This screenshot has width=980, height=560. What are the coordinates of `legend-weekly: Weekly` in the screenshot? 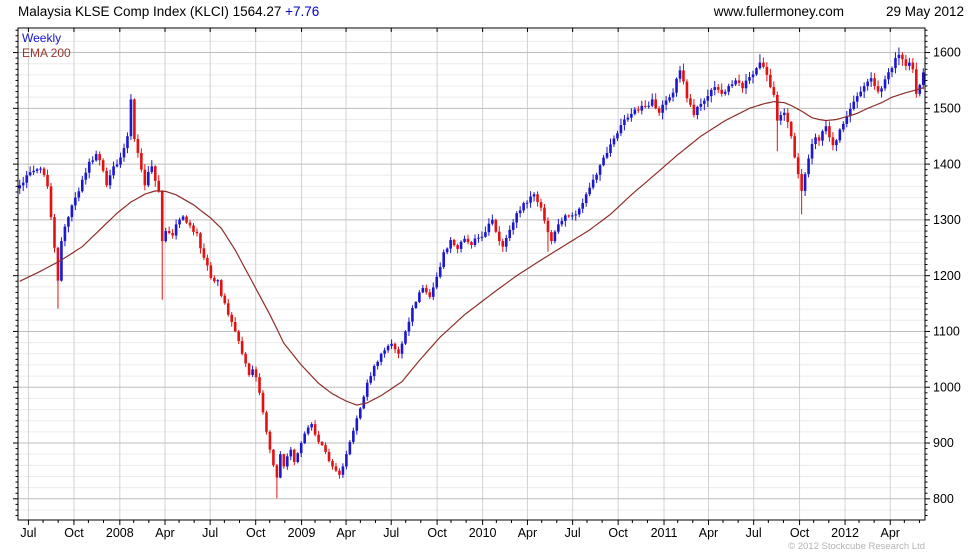 It's located at (42, 38).